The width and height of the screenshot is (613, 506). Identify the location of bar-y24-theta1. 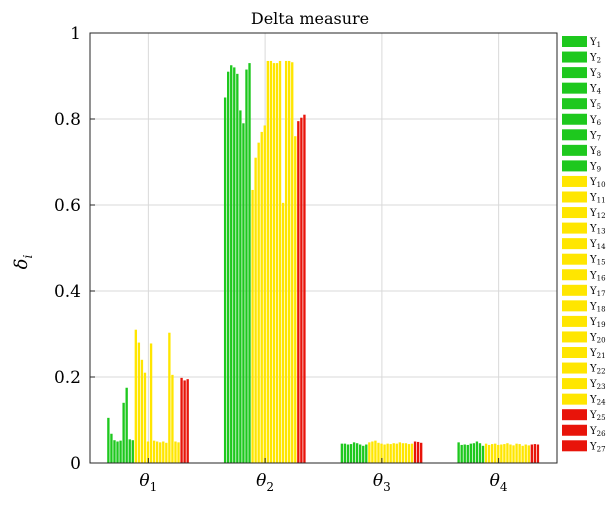
(178, 452).